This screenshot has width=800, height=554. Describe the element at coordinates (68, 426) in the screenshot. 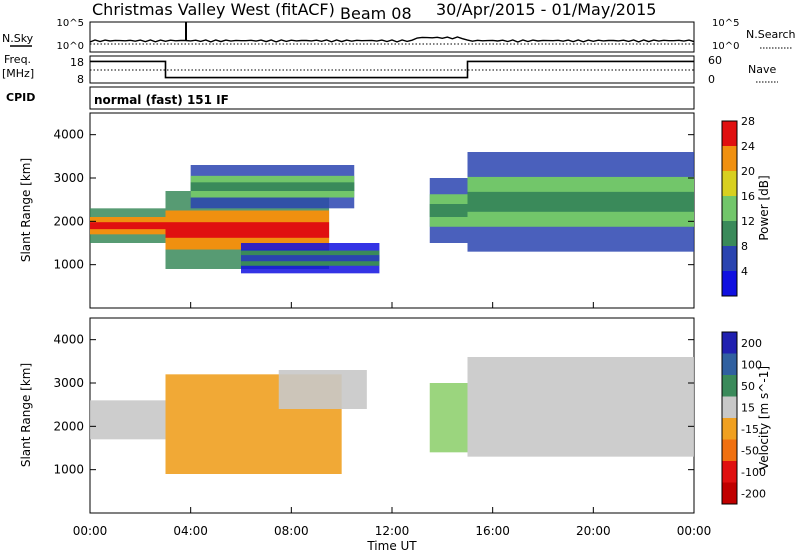

I see `velocity-ytick-label-1: 2000` at that location.